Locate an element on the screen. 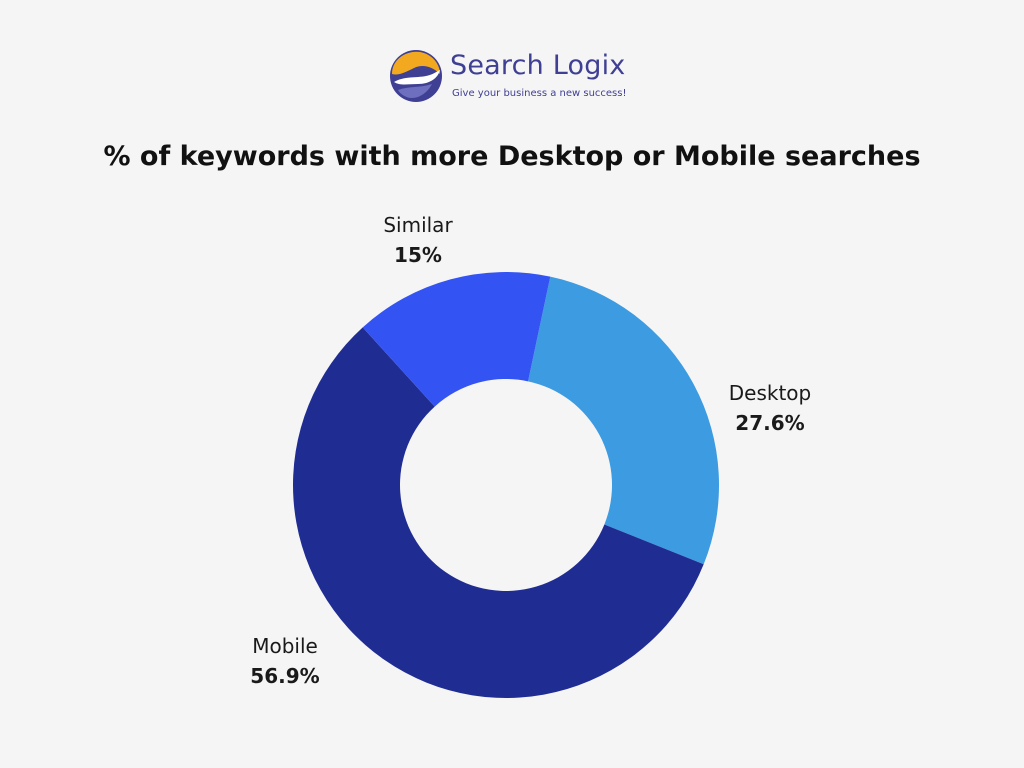 This screenshot has width=1024, height=768. slice-name: Mobile is located at coordinates (285, 646).